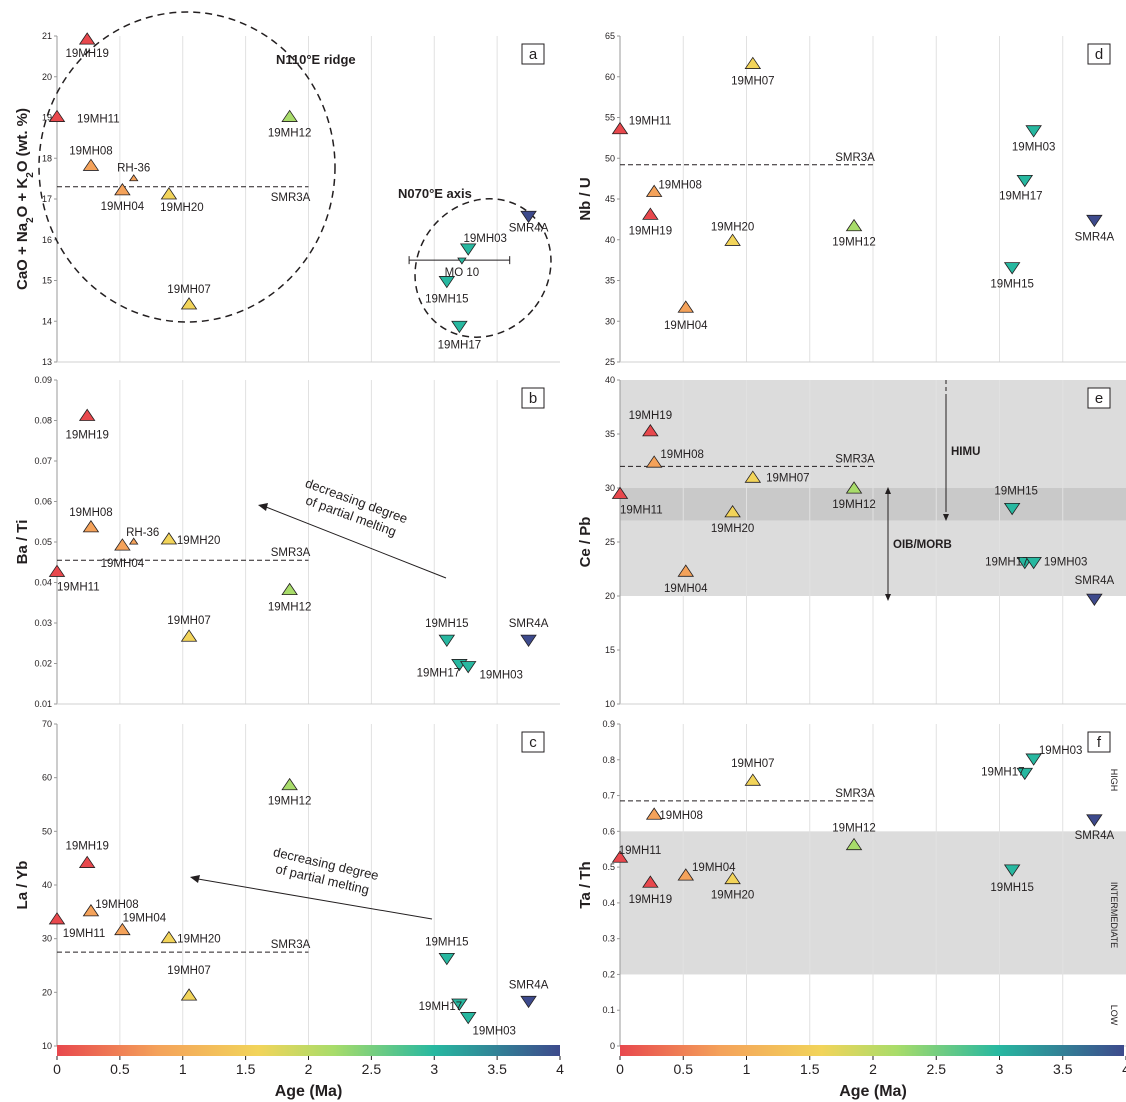  I want to click on y-tick-label: 0.3, so click(608, 939).